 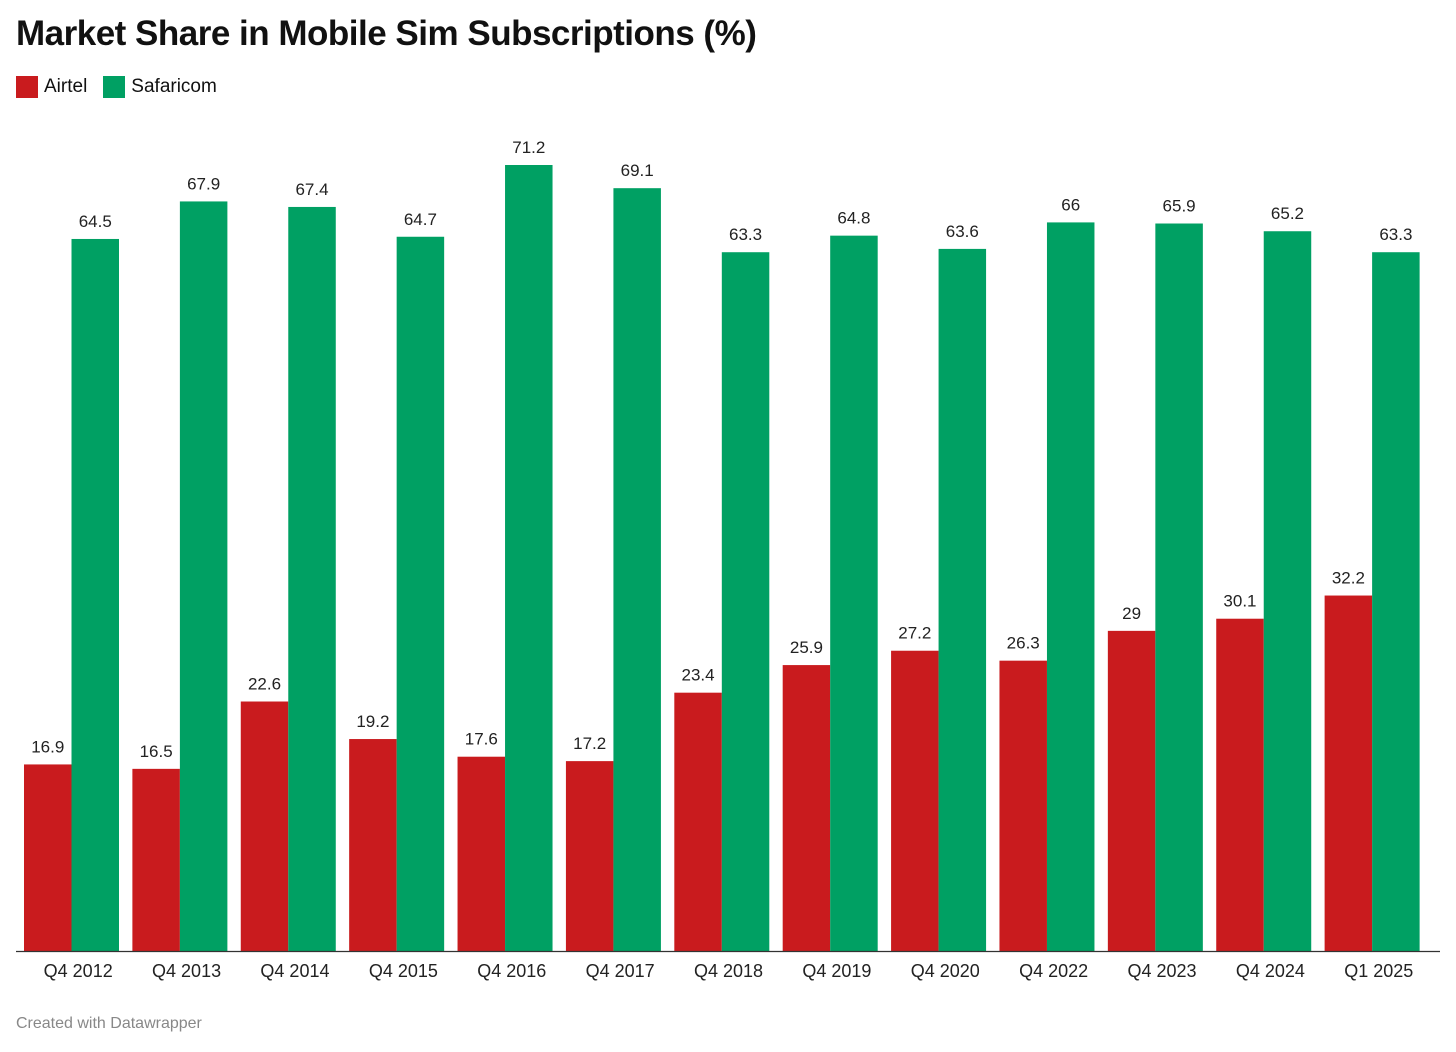 I want to click on x-tick-label: Q1 2025, so click(x=1378, y=971).